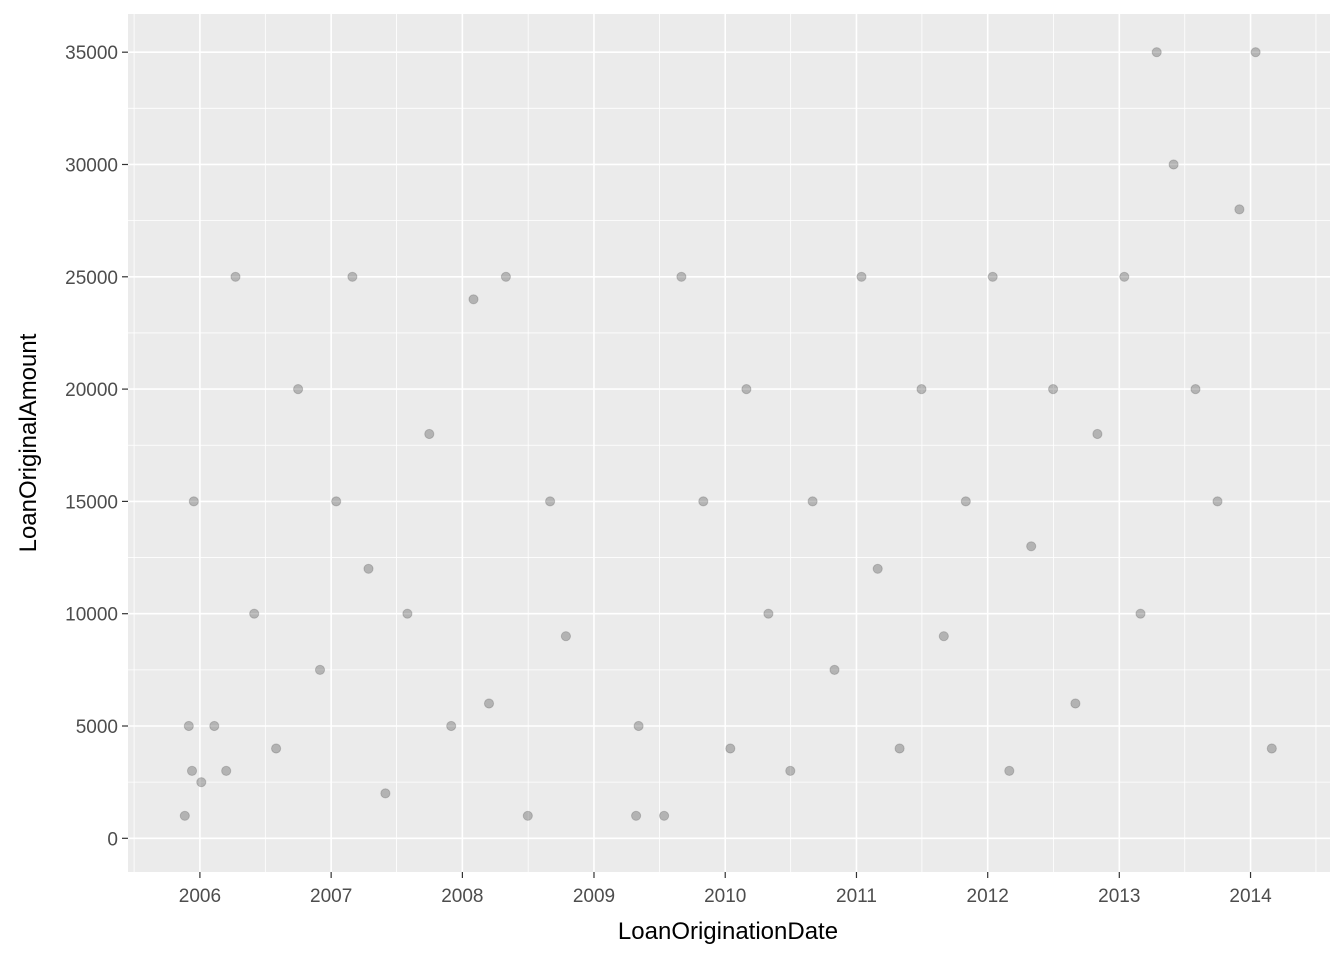 This screenshot has height=960, width=1344. Describe the element at coordinates (988, 896) in the screenshot. I see `x-tick-label: 2012` at that location.